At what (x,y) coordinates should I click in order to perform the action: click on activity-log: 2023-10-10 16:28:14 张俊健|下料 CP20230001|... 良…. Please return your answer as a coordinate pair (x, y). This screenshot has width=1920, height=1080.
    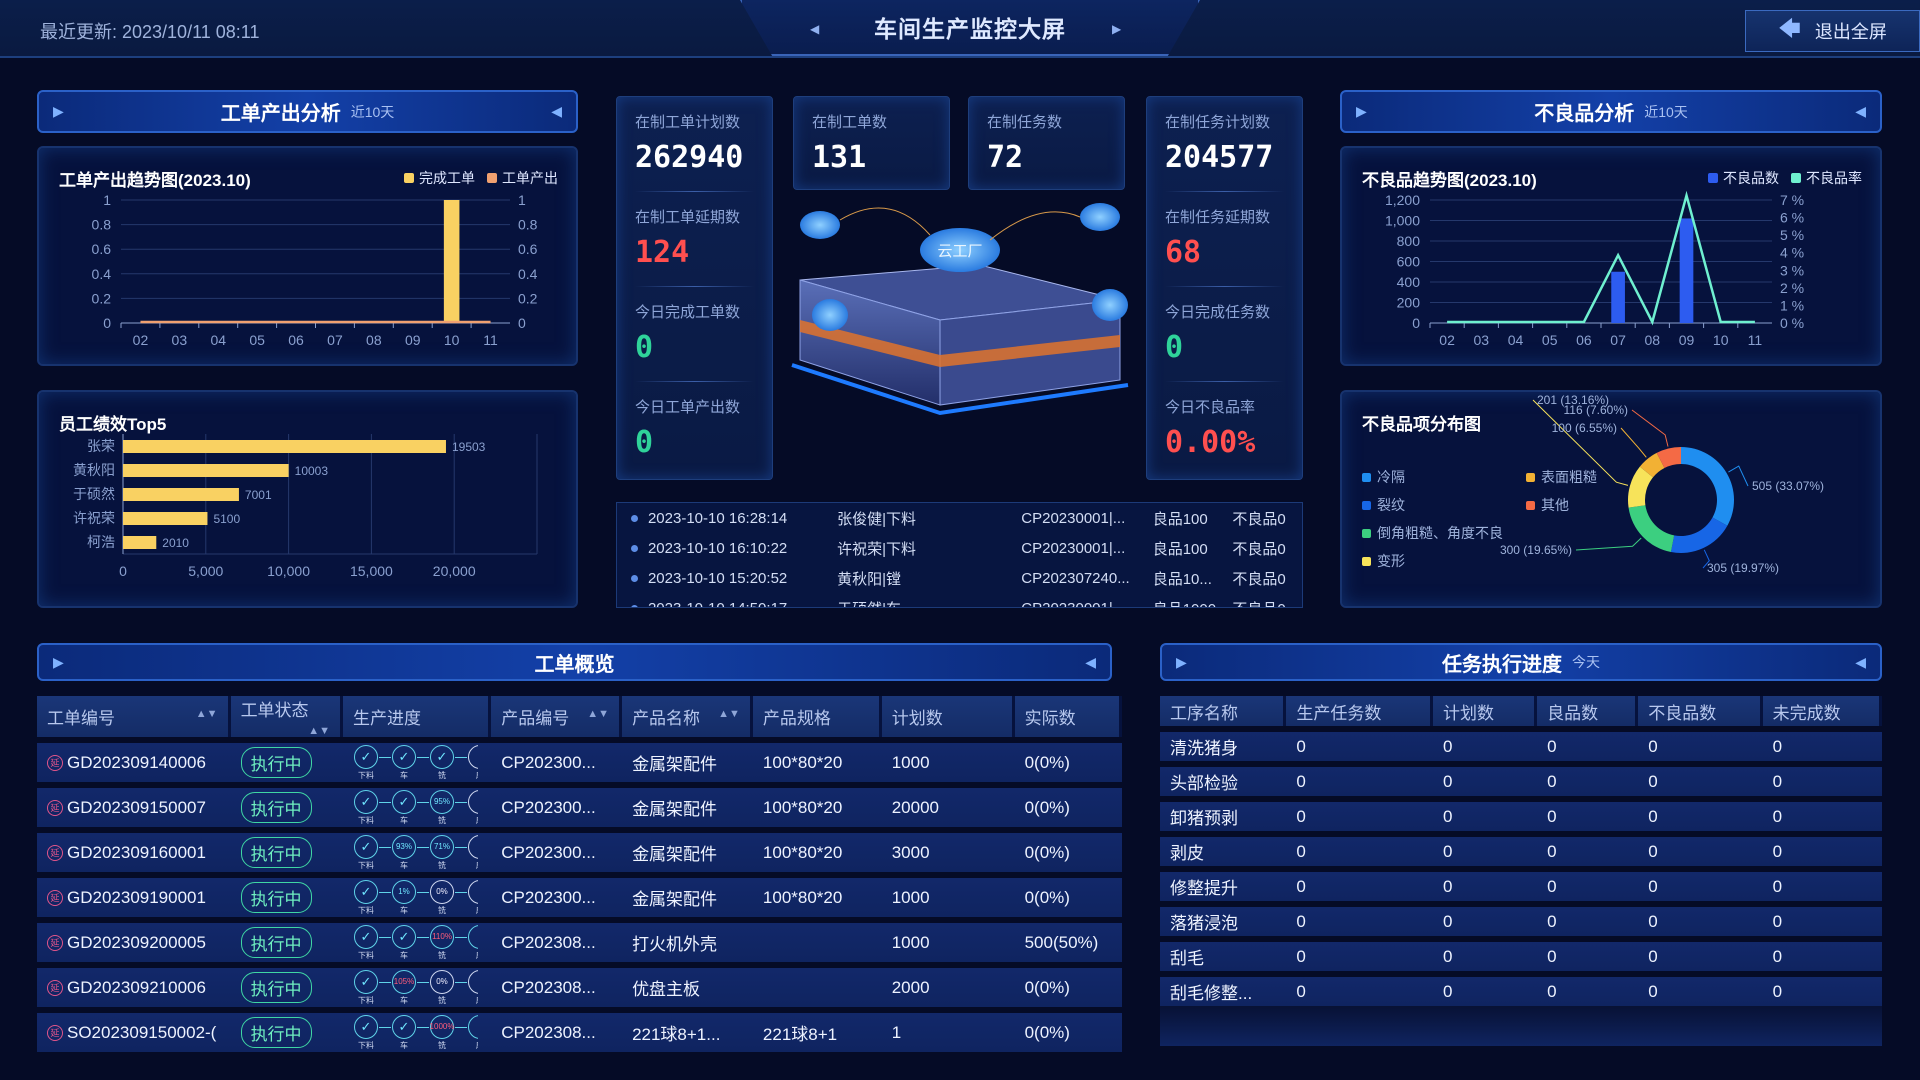
    Looking at the image, I should click on (959, 555).